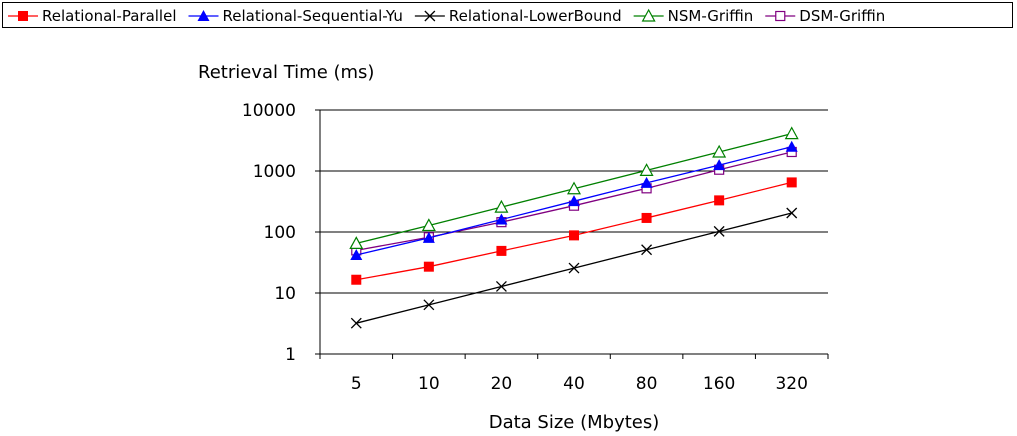  Describe the element at coordinates (356, 384) in the screenshot. I see `x-tick-label: 5` at that location.